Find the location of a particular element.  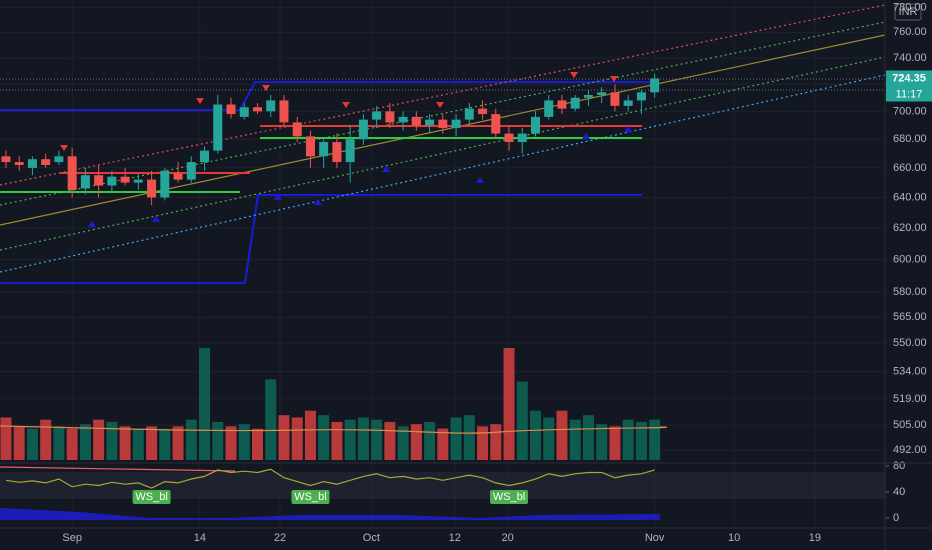

y-tick-label: 640.00 is located at coordinates (910, 197).